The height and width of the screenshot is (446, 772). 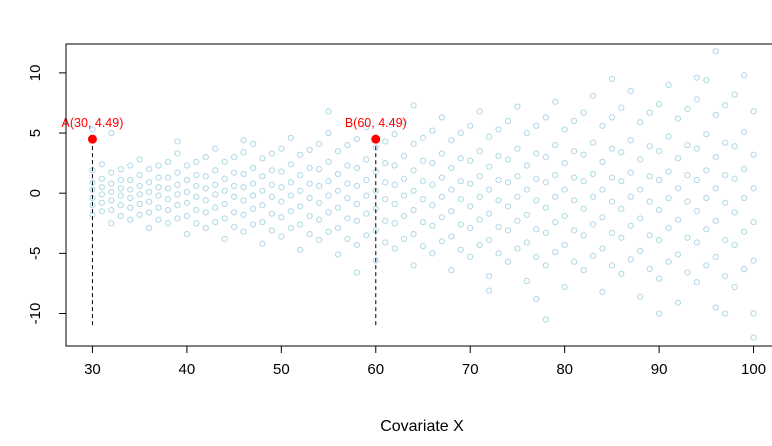 I want to click on y-axis: -10 -5 0 5 10, so click(x=46, y=194).